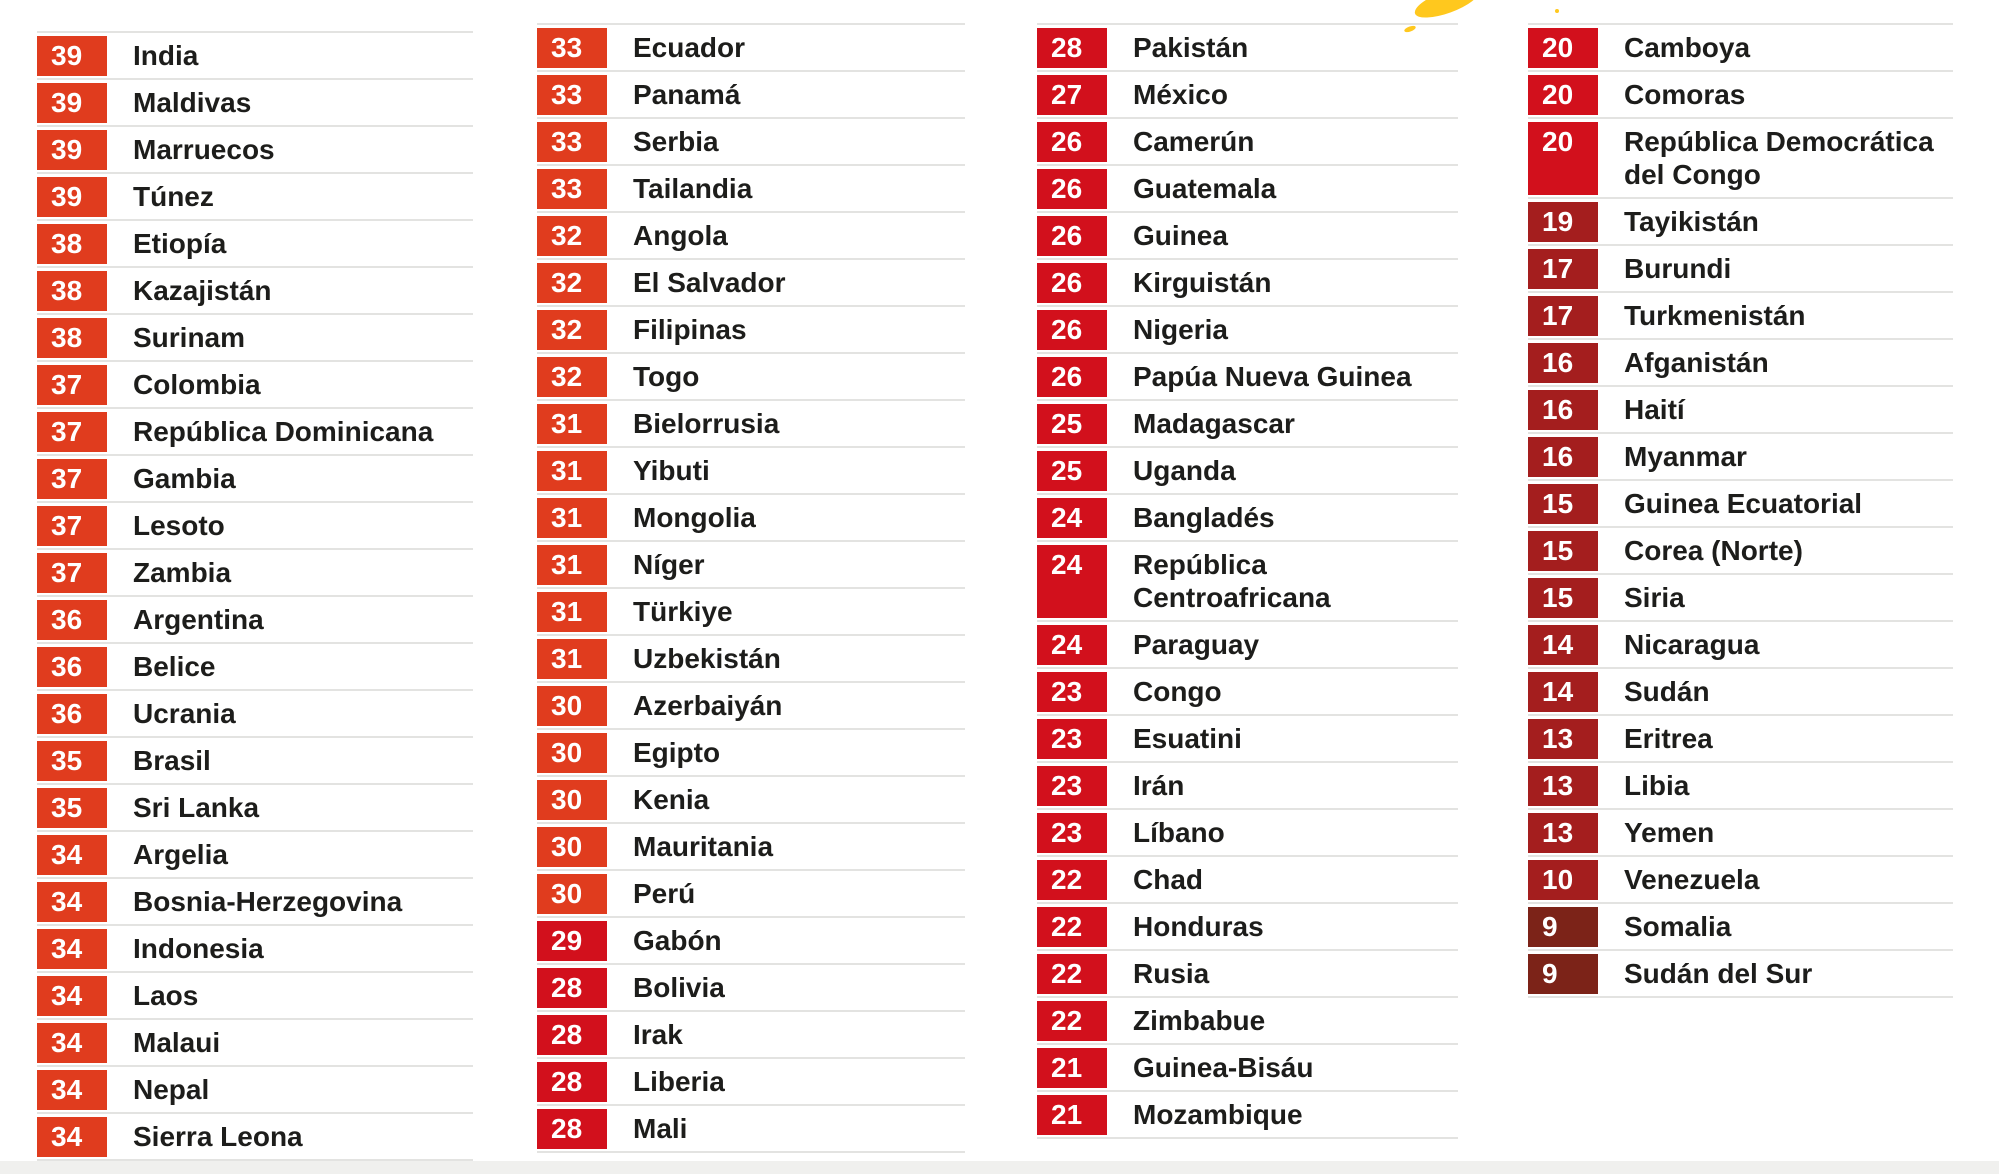 The image size is (1999, 1174). I want to click on ranking-row: 38 Surinam, so click(255, 336).